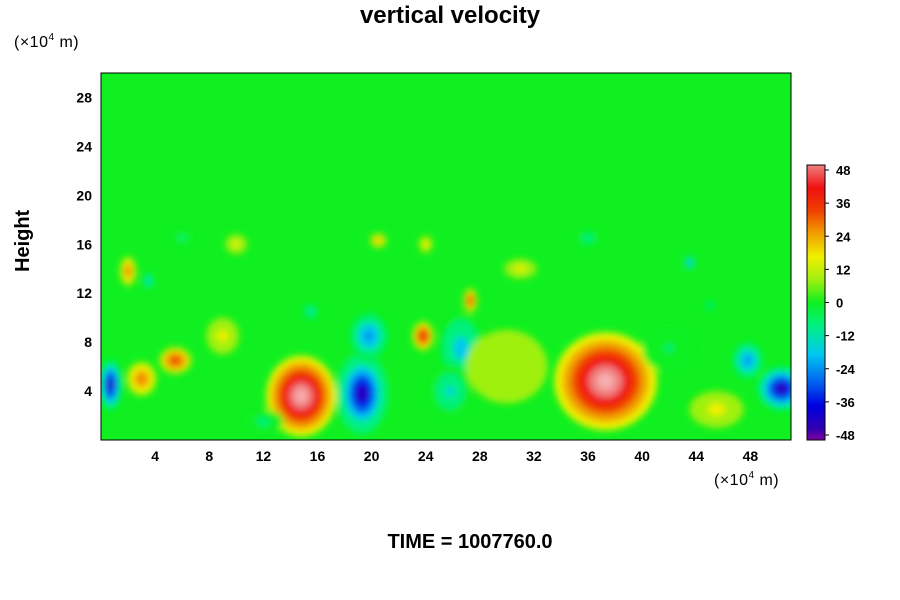 Image resolution: width=900 pixels, height=600 pixels. What do you see at coordinates (843, 236) in the screenshot?
I see `colorbar-tick-label: 24` at bounding box center [843, 236].